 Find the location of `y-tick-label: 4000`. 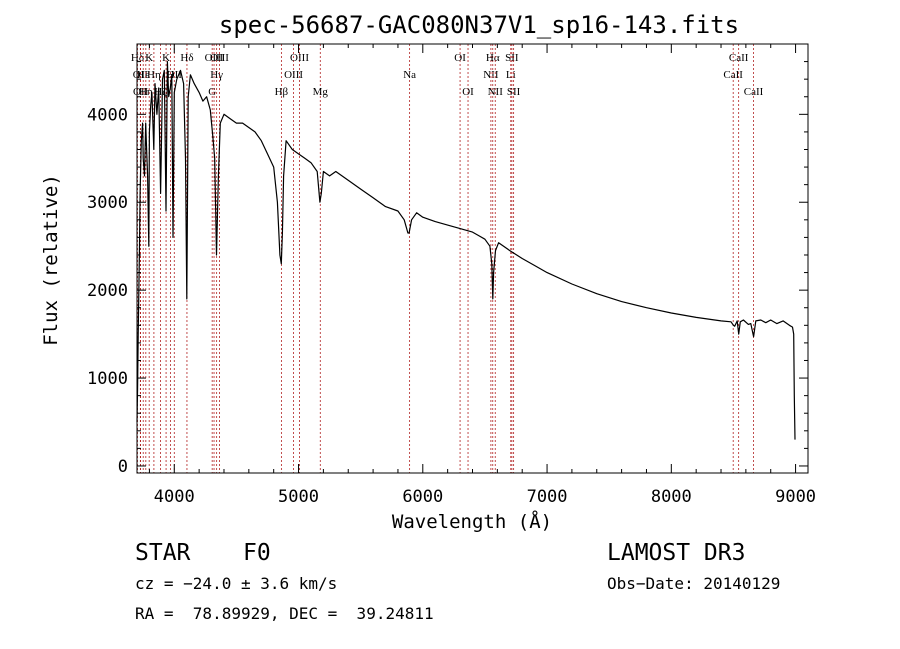

y-tick-label: 4000 is located at coordinates (107, 115).